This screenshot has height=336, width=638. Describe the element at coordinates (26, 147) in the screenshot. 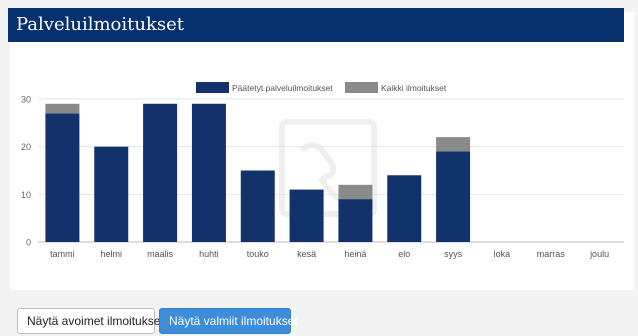

I see `y-tick-label: 20` at that location.